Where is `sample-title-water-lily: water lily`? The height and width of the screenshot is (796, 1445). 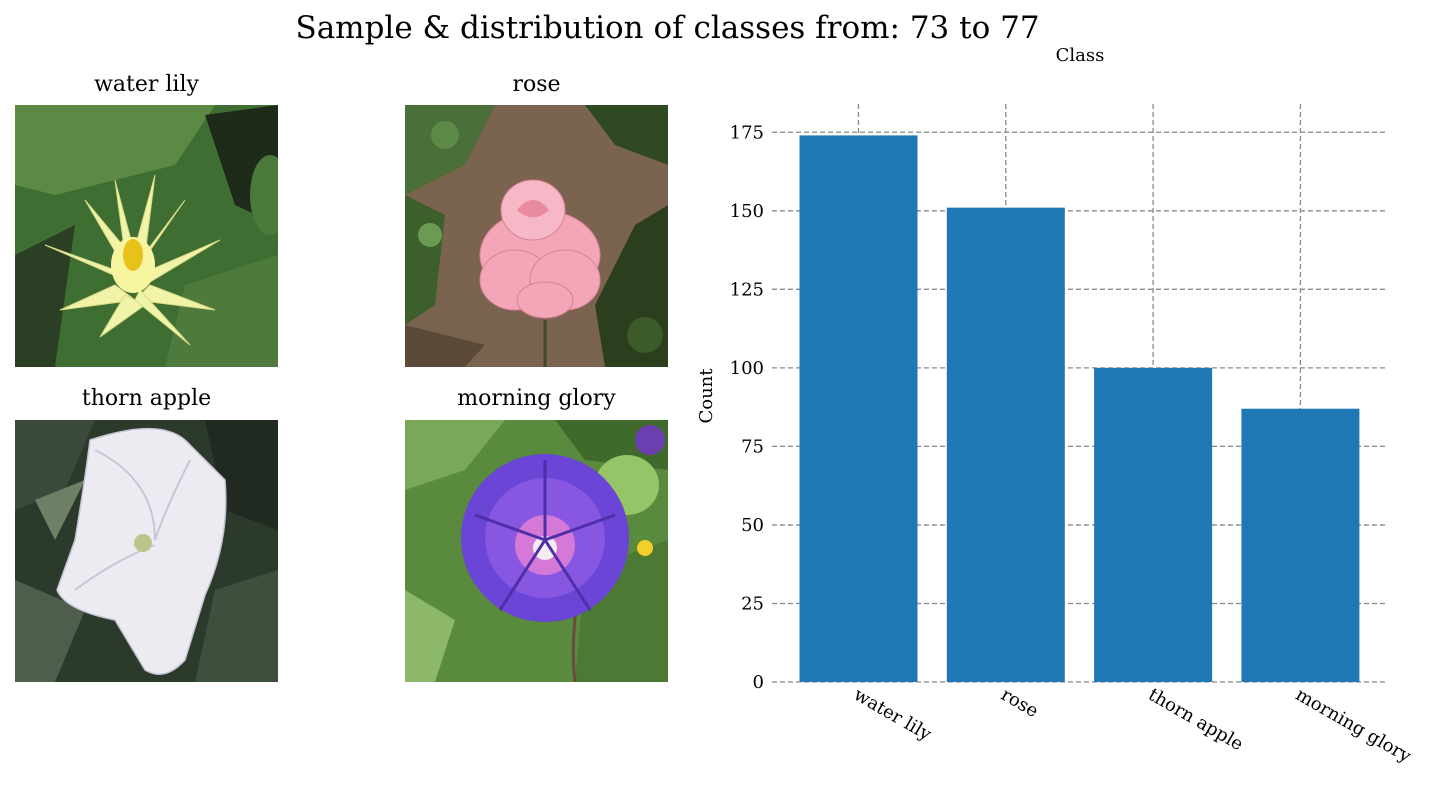 sample-title-water-lily: water lily is located at coordinates (146, 84).